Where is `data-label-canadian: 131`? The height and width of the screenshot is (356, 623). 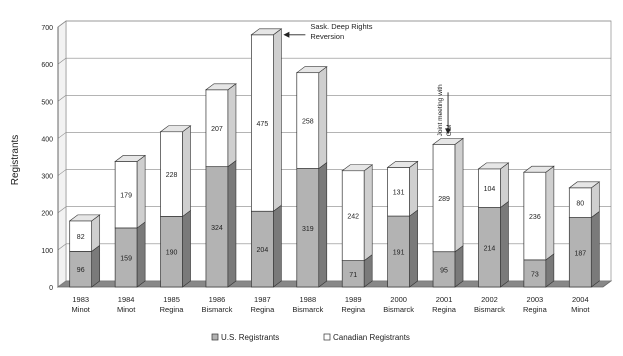 data-label-canadian: 131 is located at coordinates (399, 193).